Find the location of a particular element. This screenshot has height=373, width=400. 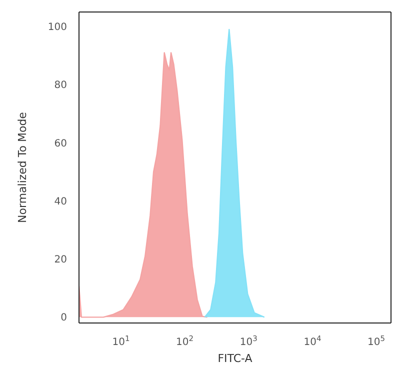

y-tick-label: 0 is located at coordinates (63, 318).